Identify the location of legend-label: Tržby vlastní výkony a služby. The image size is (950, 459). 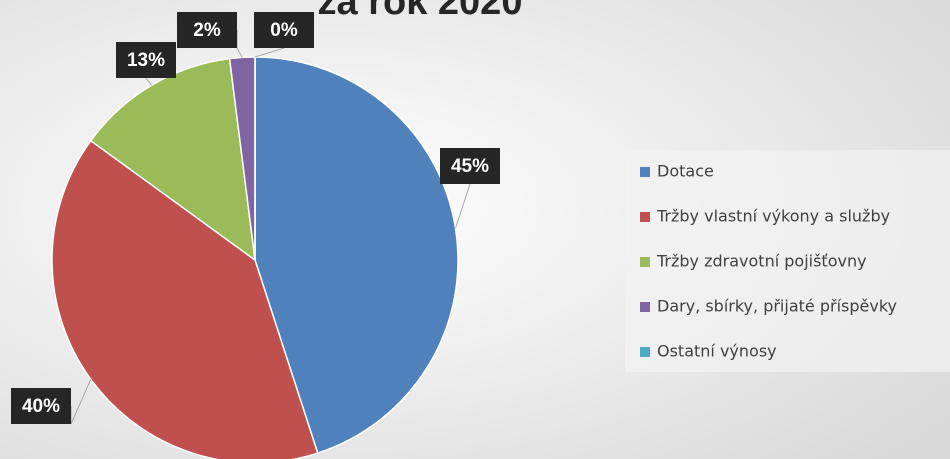
(773, 216).